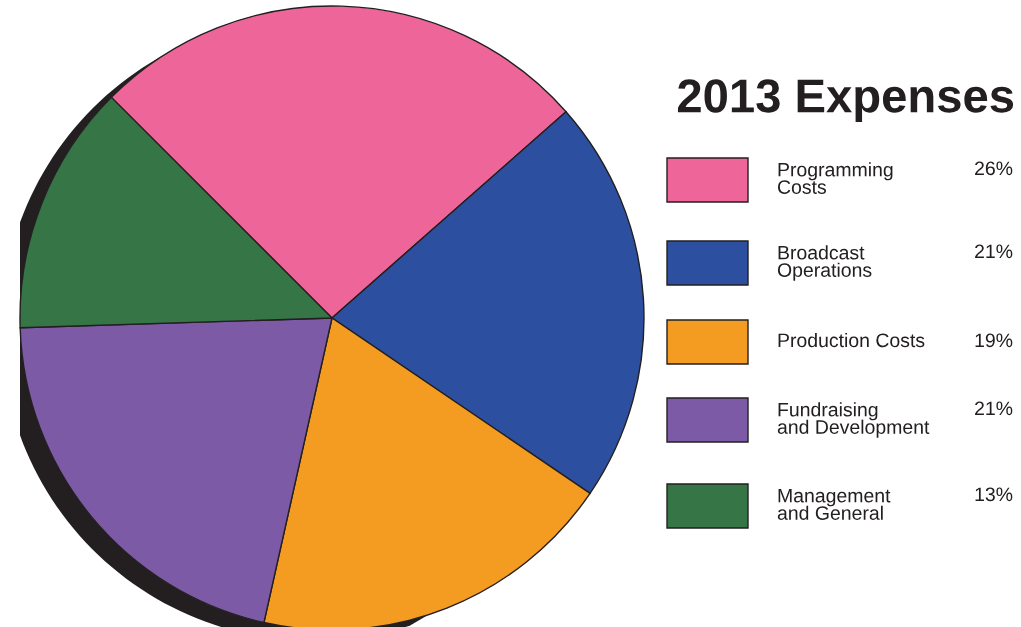 Image resolution: width=1021 pixels, height=627 pixels. Describe the element at coordinates (834, 504) in the screenshot. I see `legend-label: Management and General` at that location.